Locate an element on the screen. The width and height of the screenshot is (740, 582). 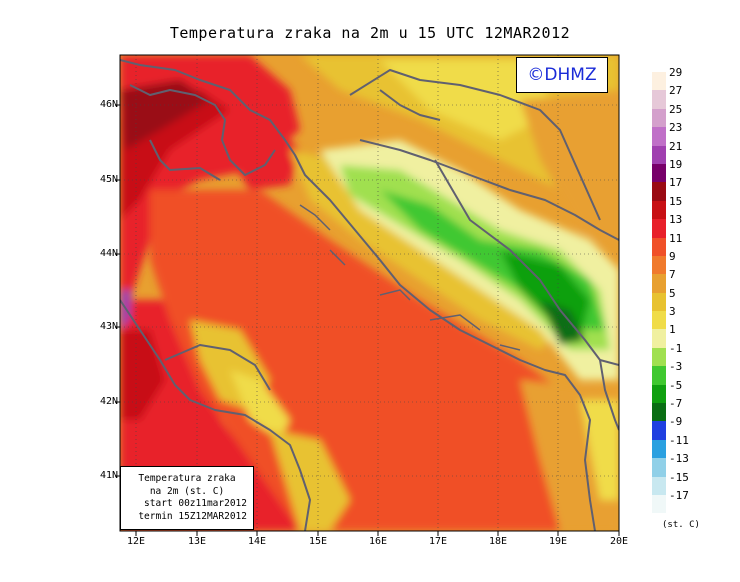
legend-label: -15 is located at coordinates (679, 477).